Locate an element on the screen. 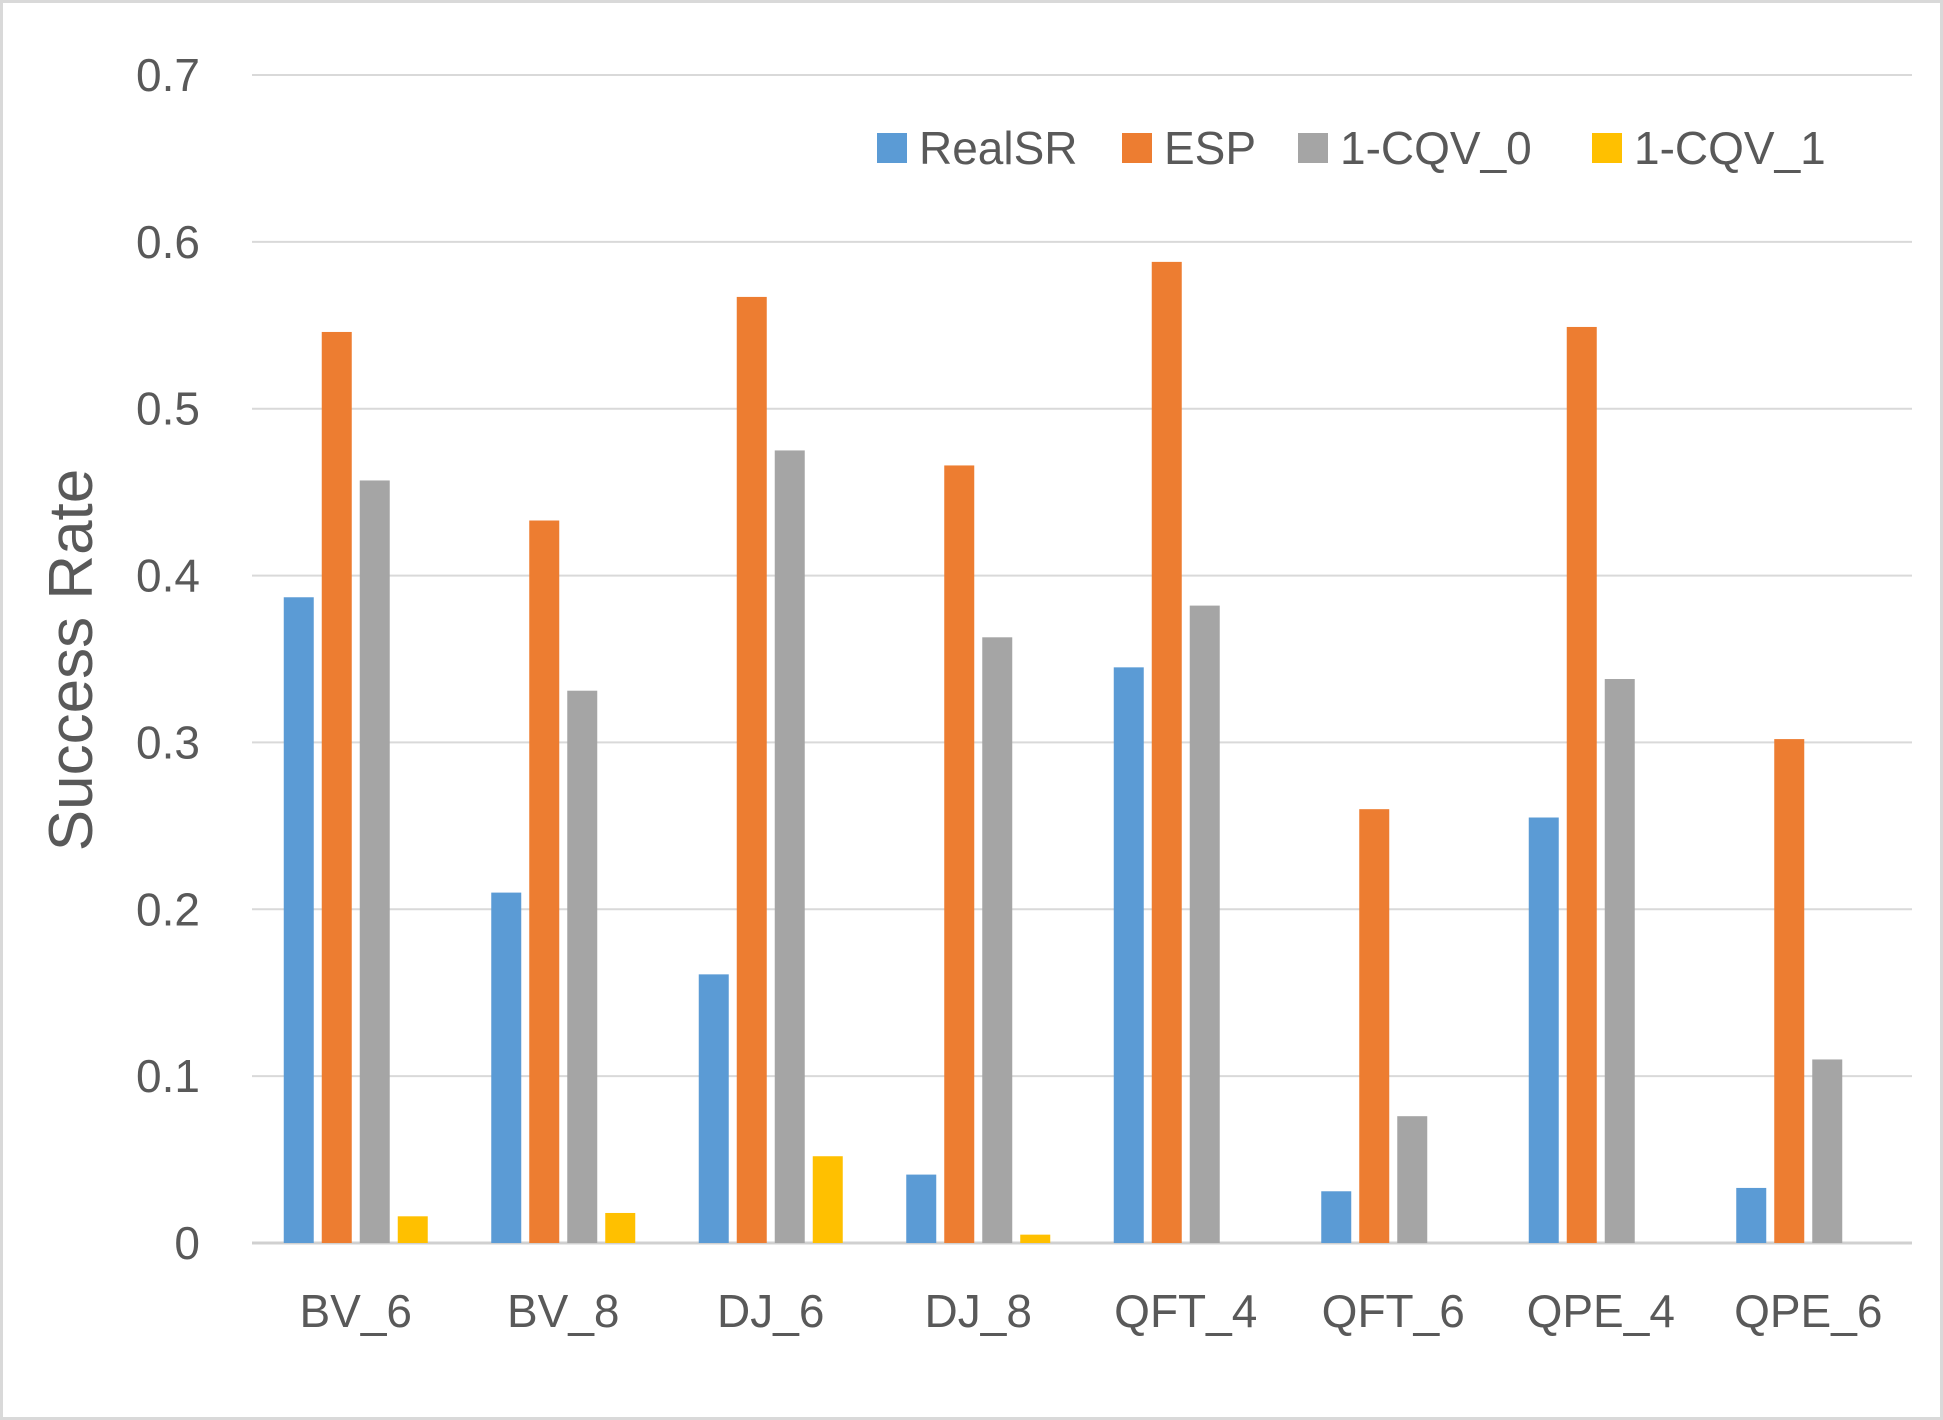  y-tick-label: 0.5 is located at coordinates (168, 409).